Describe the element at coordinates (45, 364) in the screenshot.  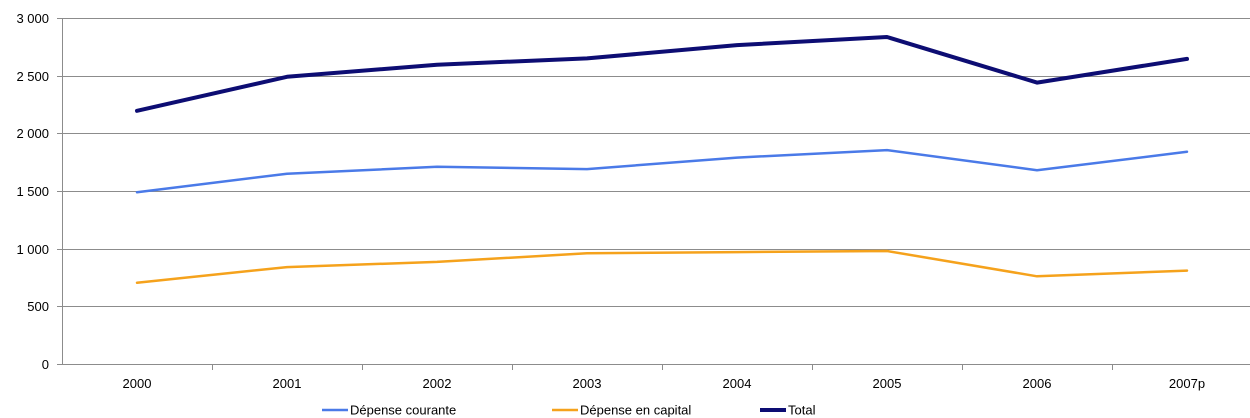
I see `y-tick-label: 0` at that location.